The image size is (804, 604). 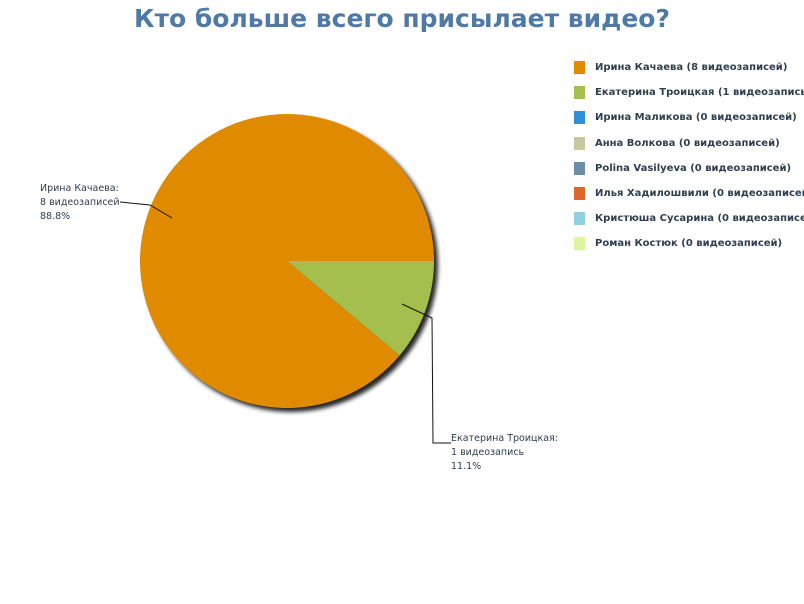 I want to click on legend-item: Илья Хадилошвили (0 видеозаписей), so click(x=689, y=193).